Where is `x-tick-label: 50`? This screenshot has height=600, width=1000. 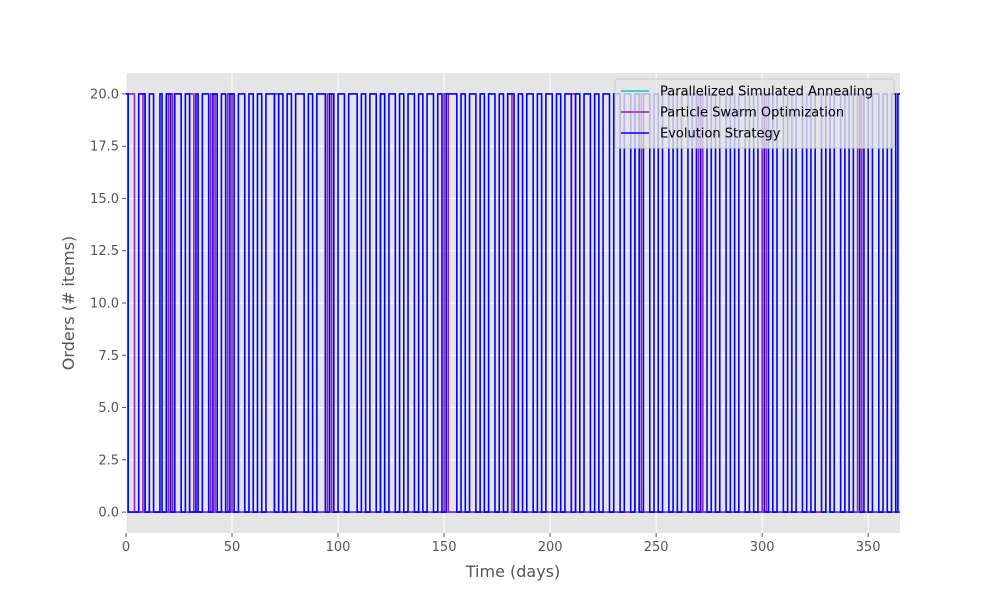 x-tick-label: 50 is located at coordinates (232, 547).